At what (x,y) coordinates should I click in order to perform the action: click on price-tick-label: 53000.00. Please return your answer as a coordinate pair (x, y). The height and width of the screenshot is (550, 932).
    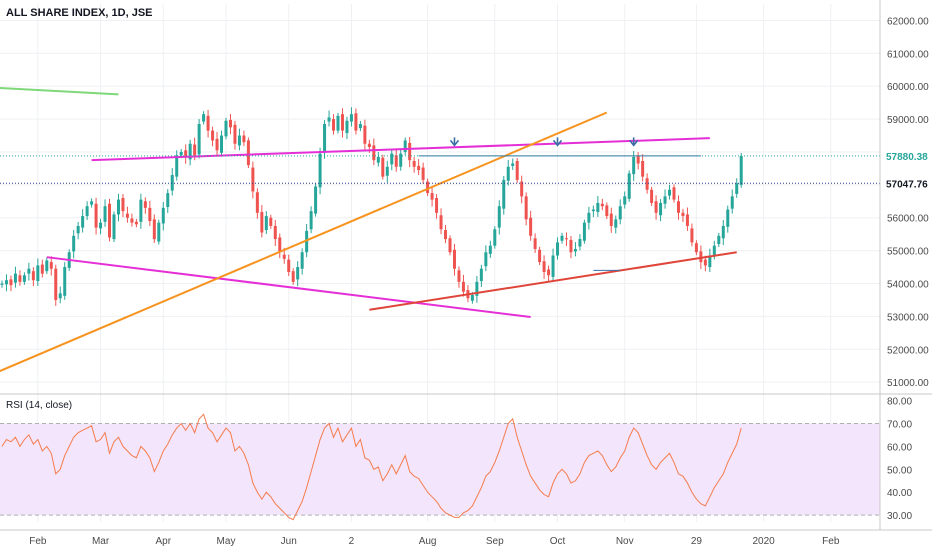
    Looking at the image, I should click on (908, 317).